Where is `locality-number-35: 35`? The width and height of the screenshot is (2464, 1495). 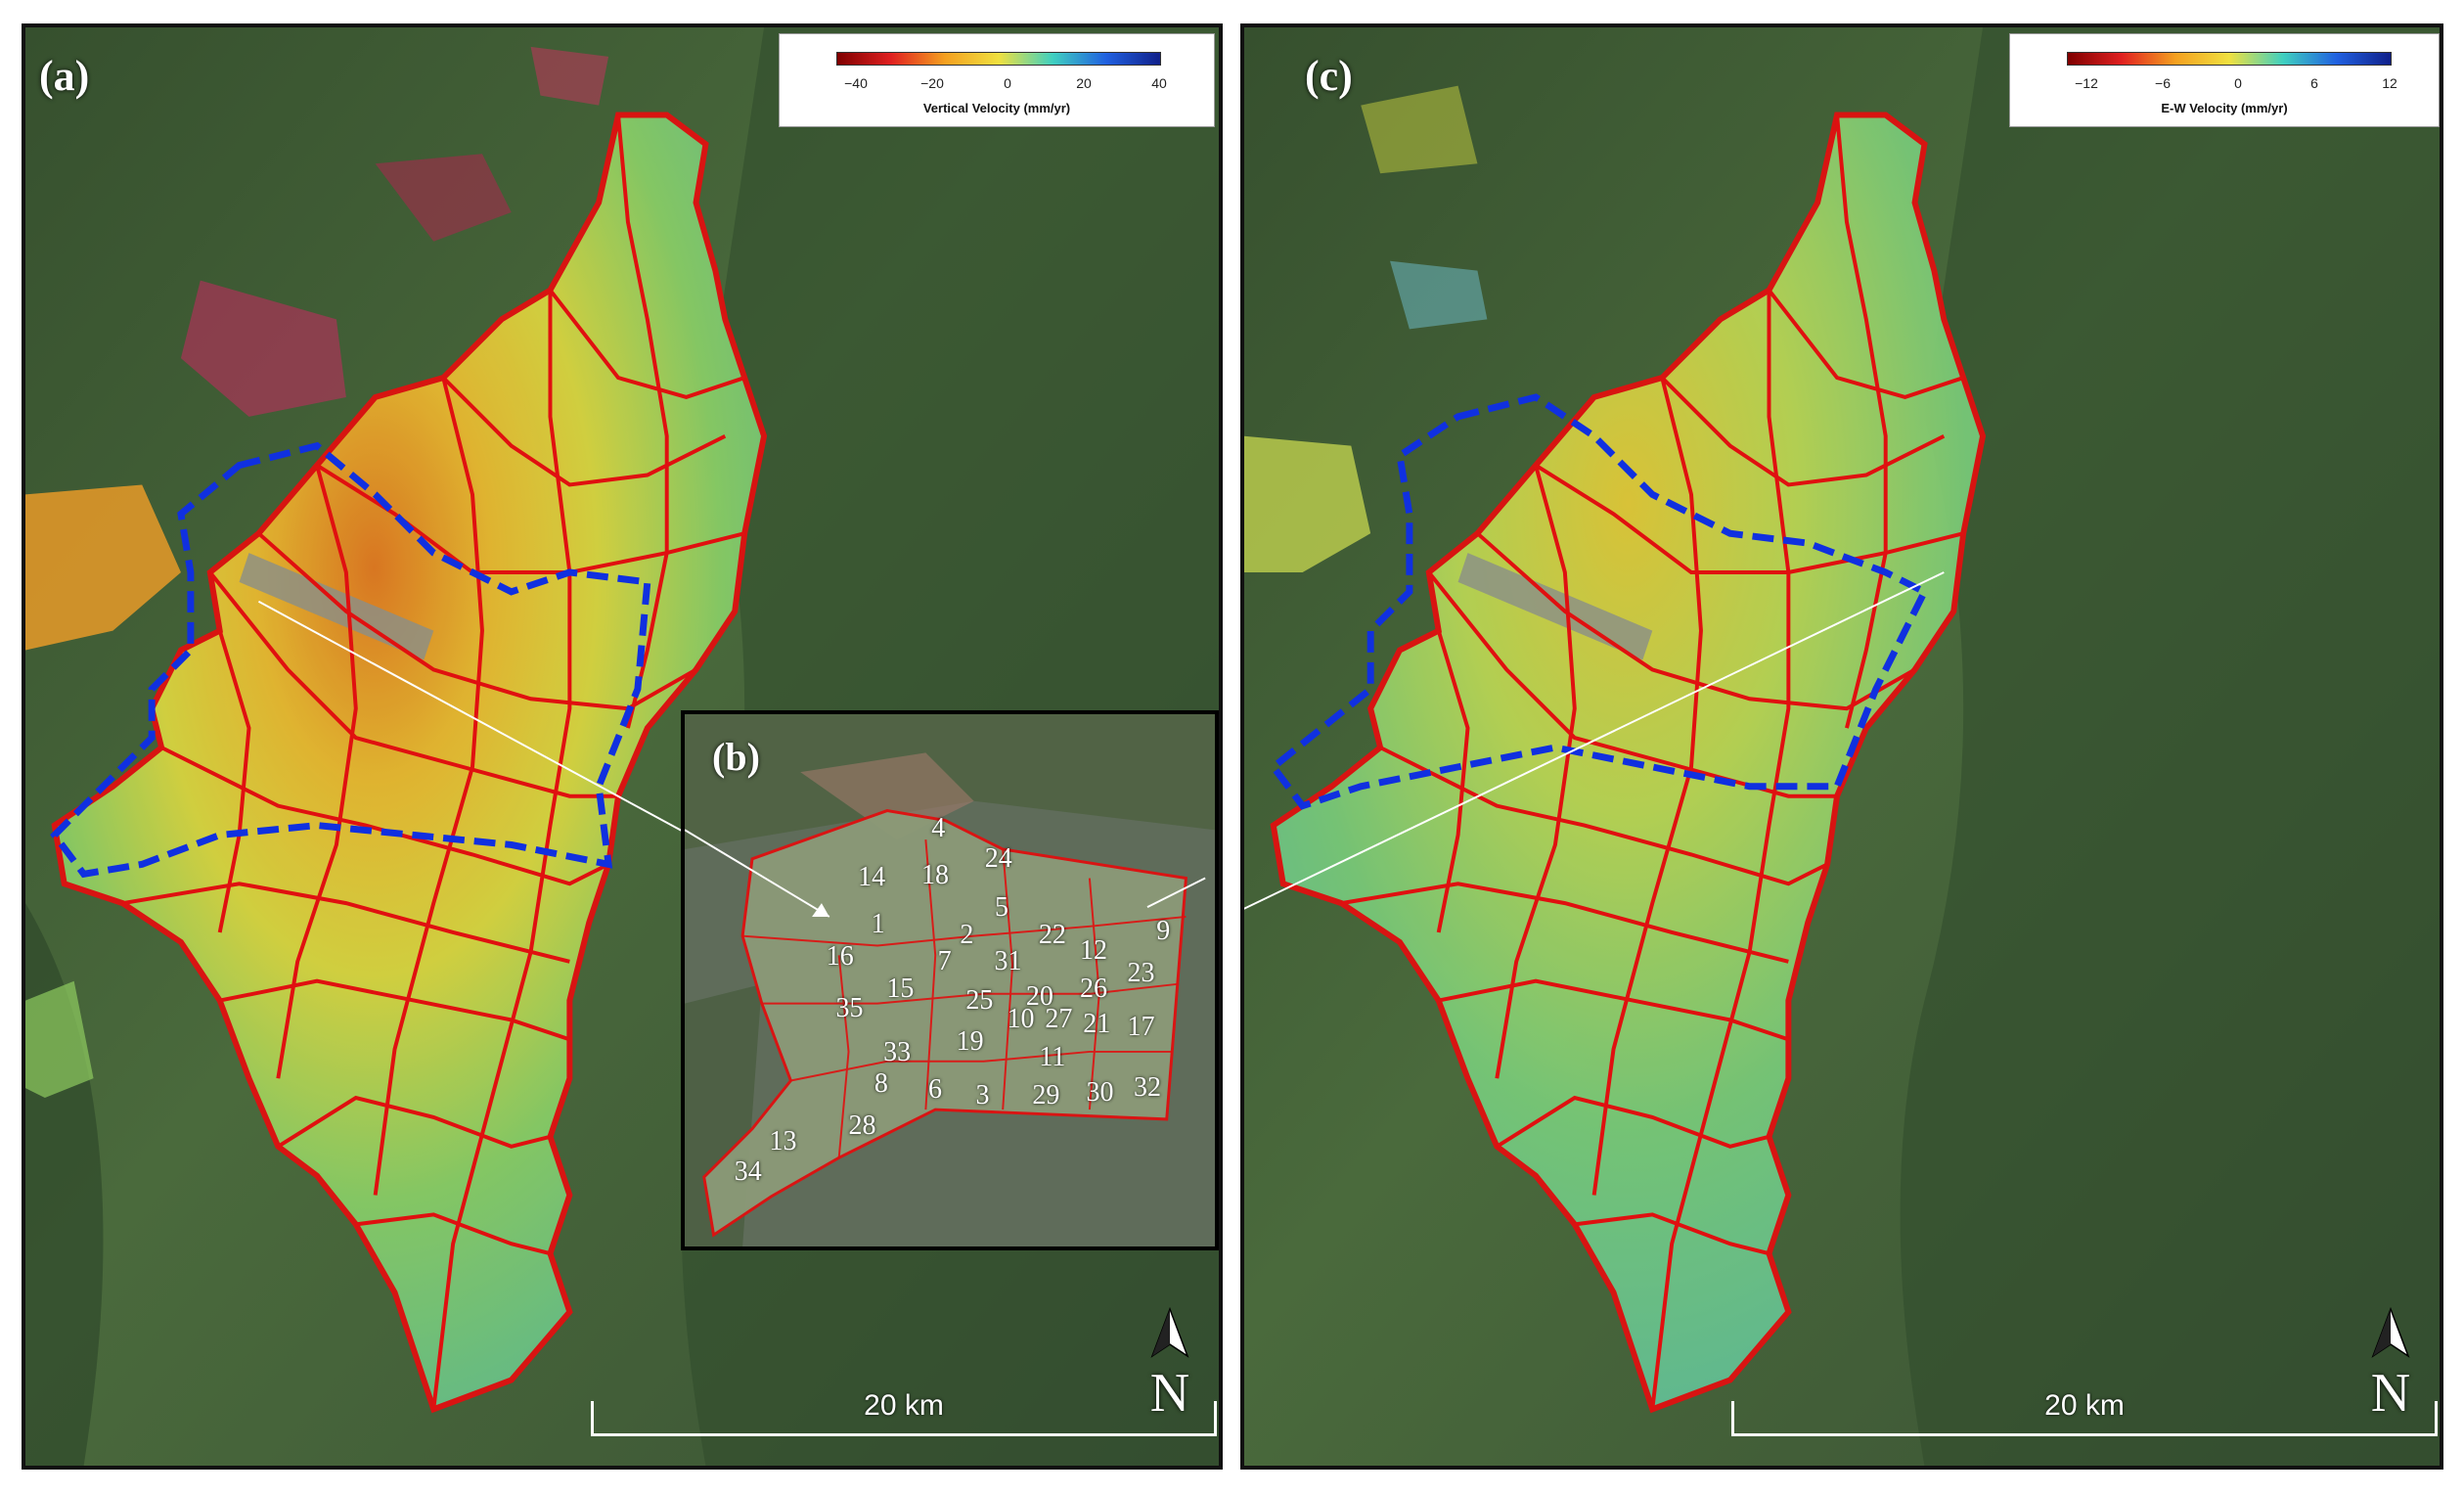 locality-number-35: 35 is located at coordinates (849, 1008).